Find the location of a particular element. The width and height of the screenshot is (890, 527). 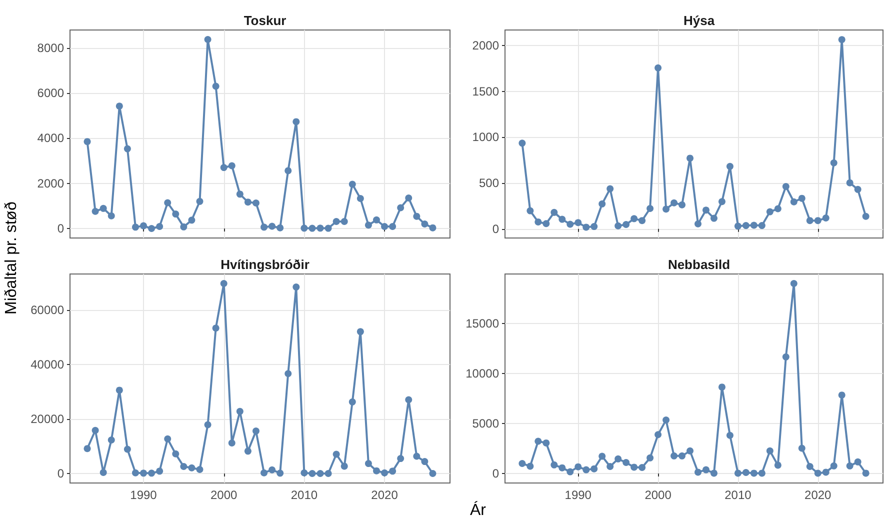

y-tick-label: 2000 is located at coordinates (486, 45).